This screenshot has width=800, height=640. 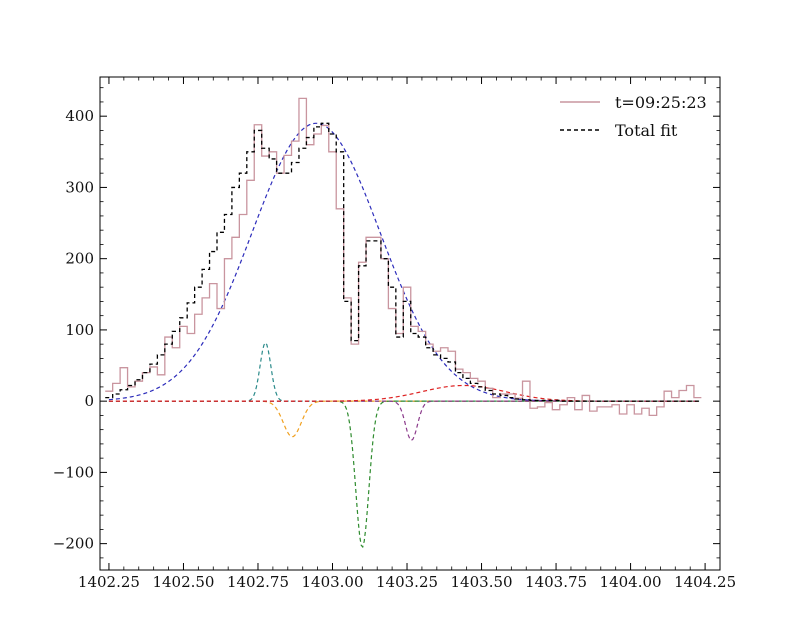 I want to click on legend-label: Total fit, so click(x=646, y=130).